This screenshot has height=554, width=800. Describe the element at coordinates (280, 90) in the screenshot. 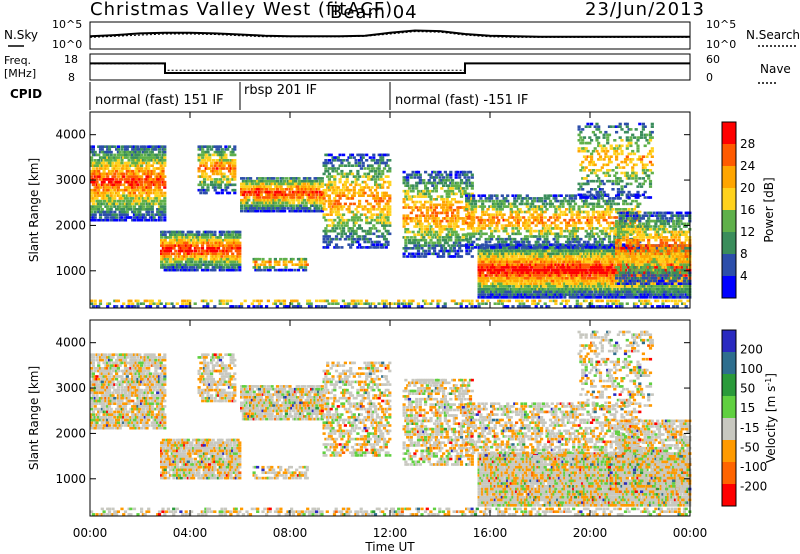

I see `cpid-mode-2: rbsp 201 IF` at that location.